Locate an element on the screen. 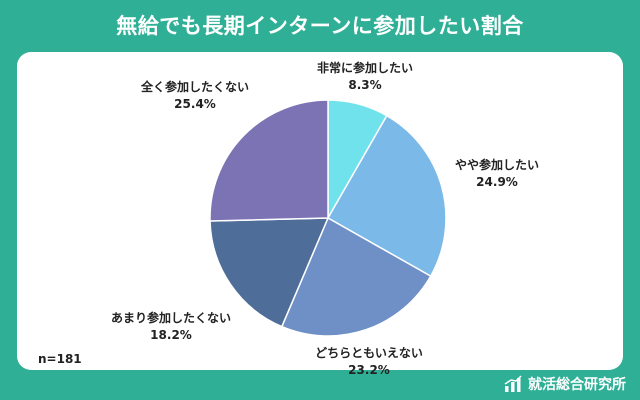 Image resolution: width=640 pixels, height=400 pixels. bar-chart-icon is located at coordinates (513, 383).